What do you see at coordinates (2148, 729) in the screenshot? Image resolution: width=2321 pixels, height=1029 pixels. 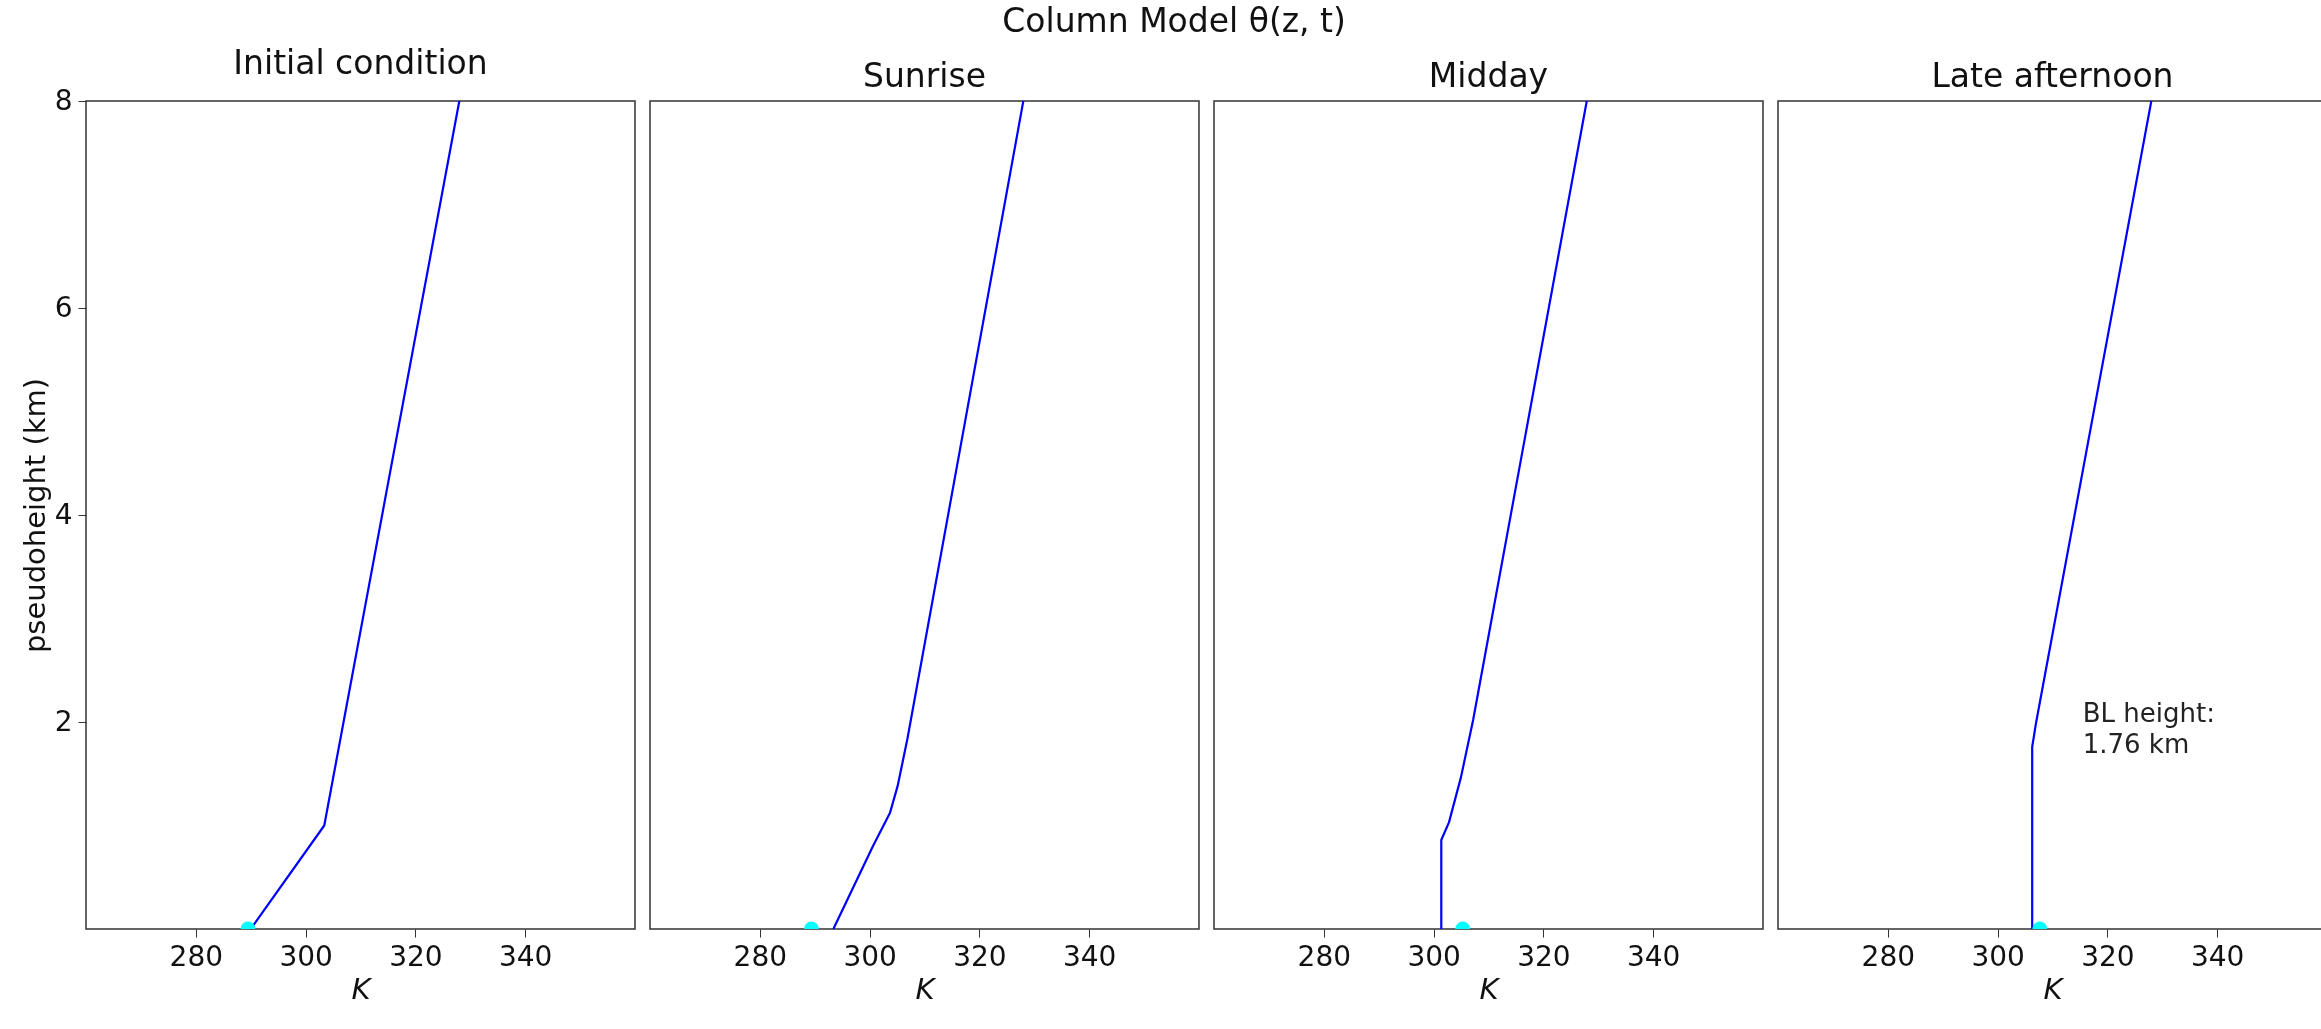 I see `annotation: BL height: 1.76 km` at bounding box center [2148, 729].